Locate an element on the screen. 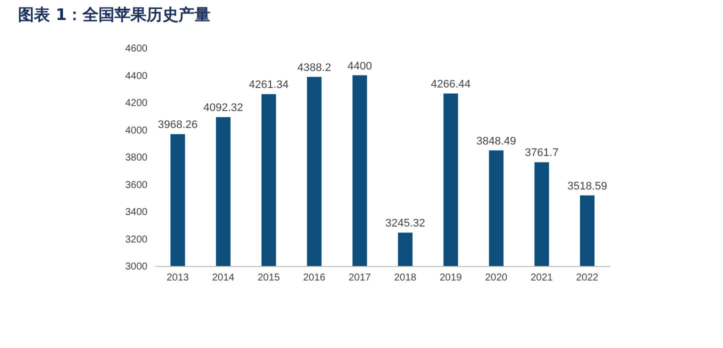  x-tick-label: 2017 is located at coordinates (360, 278).